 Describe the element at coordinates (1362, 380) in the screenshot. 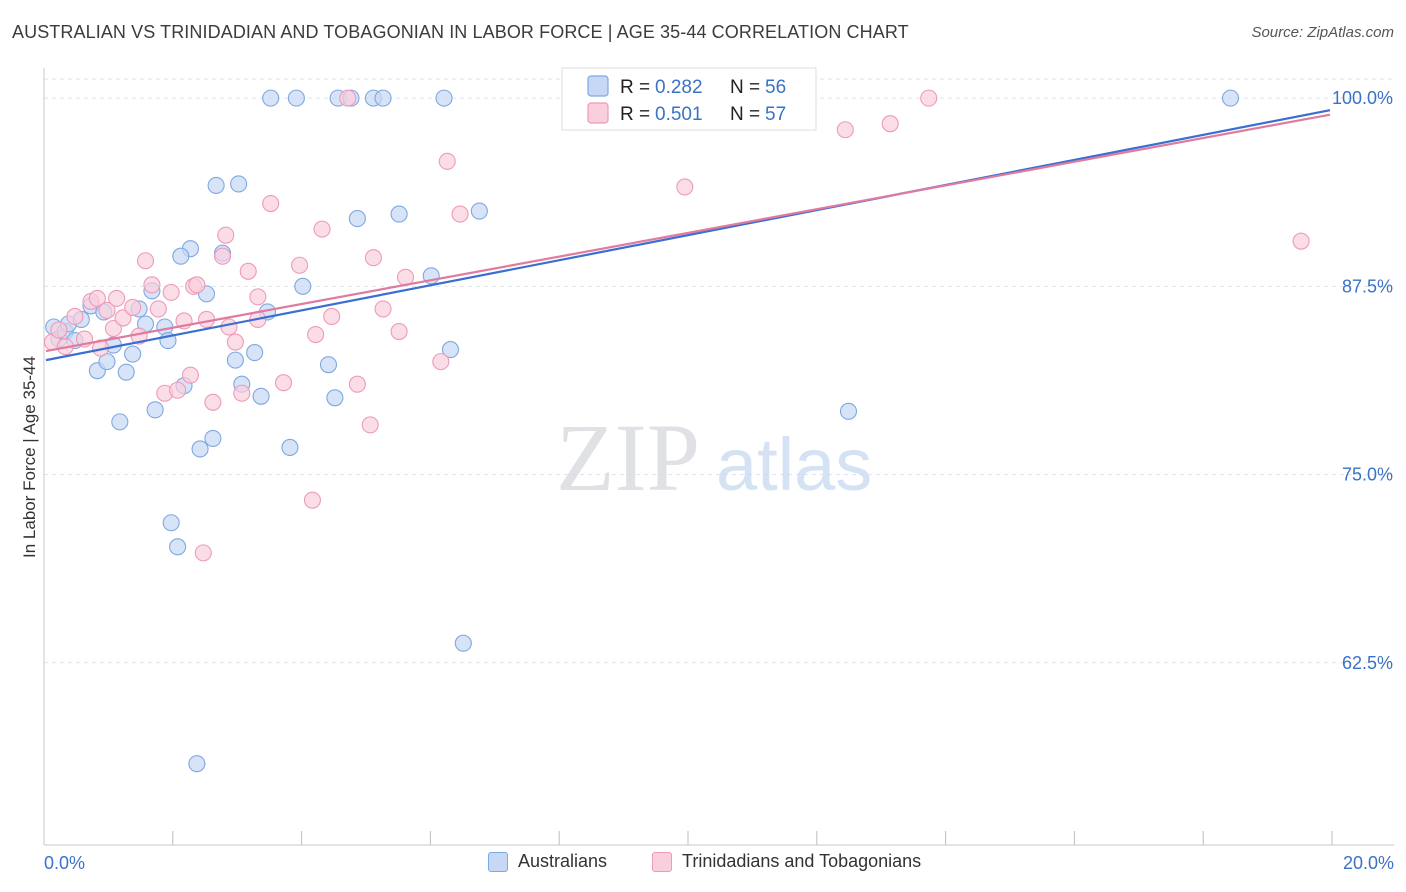

I see `y-tick-labels: 62.5% 75.0% 87.5% 100.0%` at that location.